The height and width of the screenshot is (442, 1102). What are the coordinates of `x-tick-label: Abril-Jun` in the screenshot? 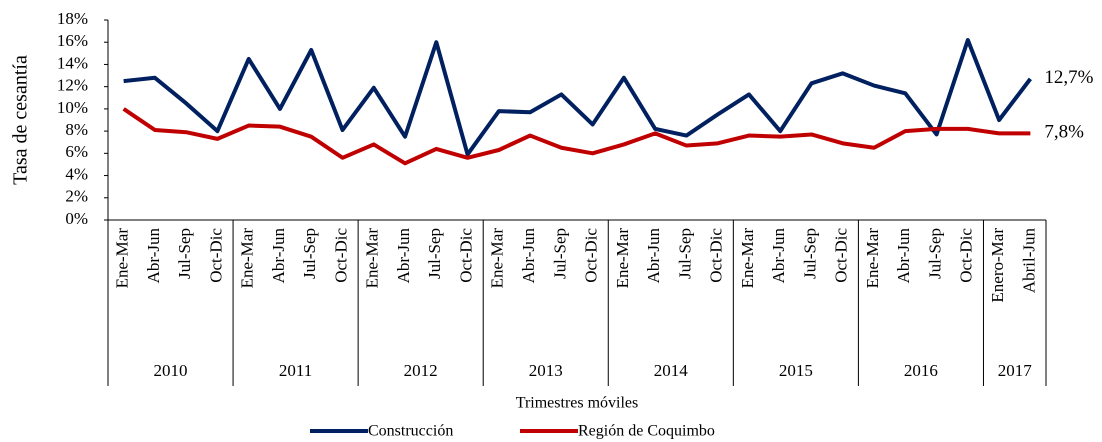 It's located at (1028, 261).